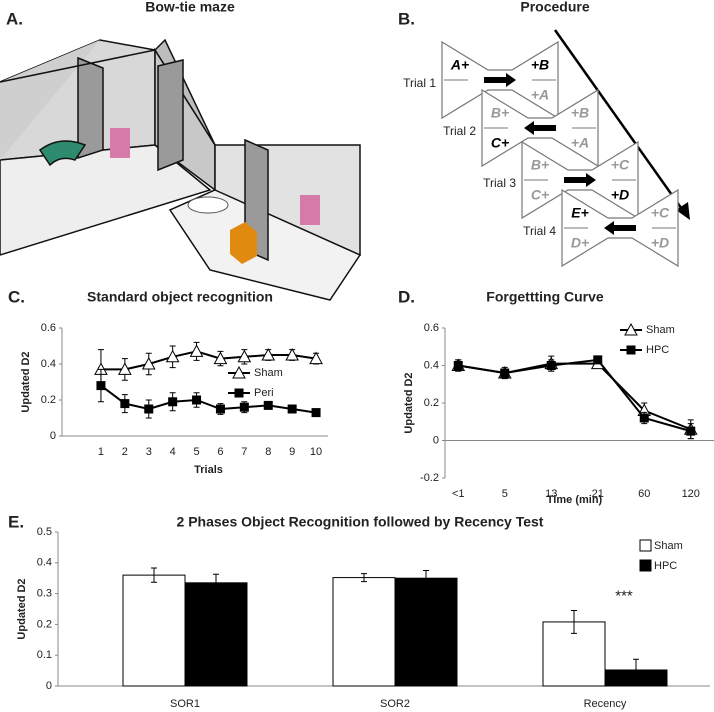 The width and height of the screenshot is (714, 712). I want to click on x-tick-label: SOR2, so click(395, 704).